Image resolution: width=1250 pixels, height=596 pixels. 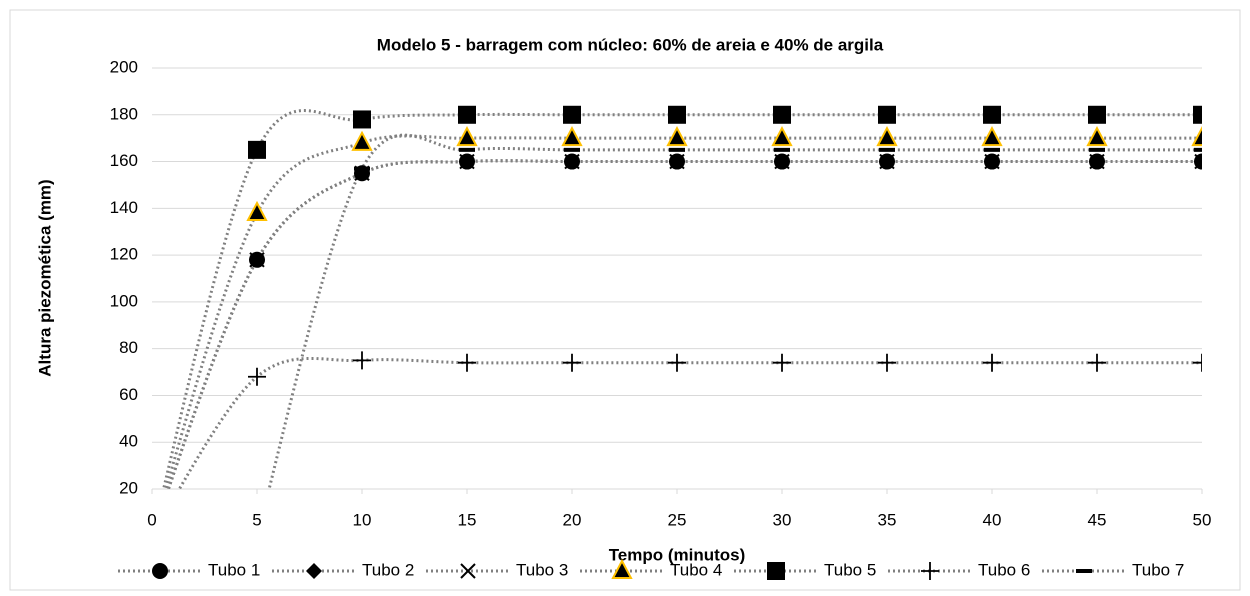 What do you see at coordinates (887, 519) in the screenshot?
I see `x-tick-label: 35` at bounding box center [887, 519].